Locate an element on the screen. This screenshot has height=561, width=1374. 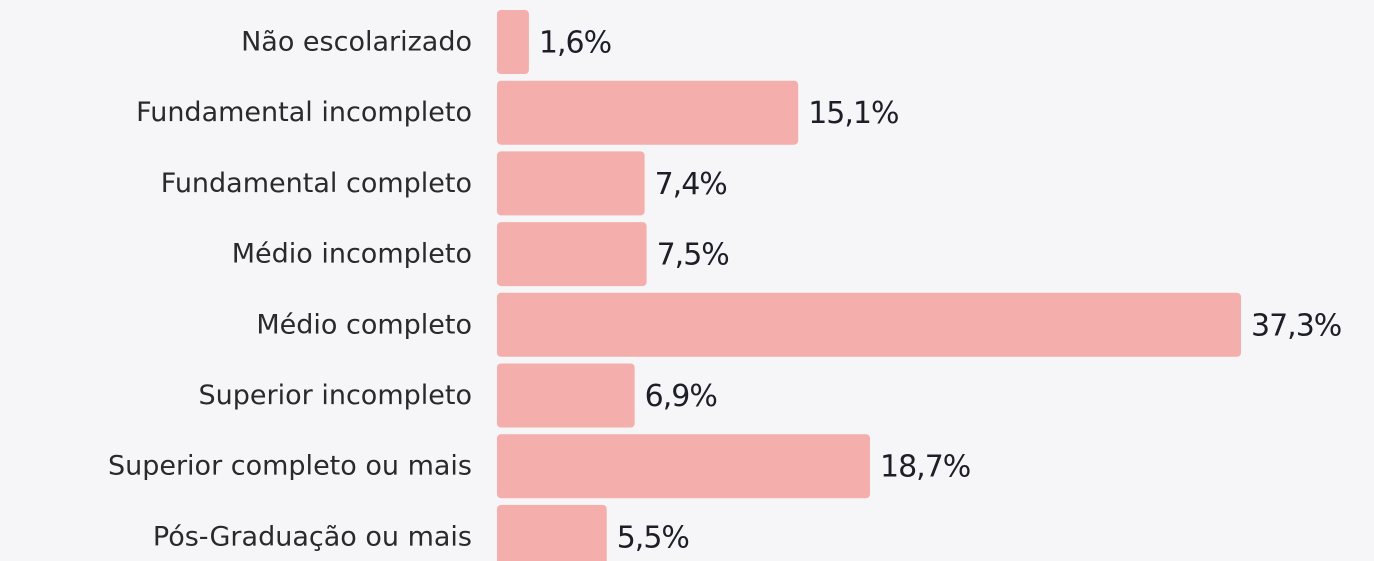
value-label: 37,3% is located at coordinates (1296, 325).